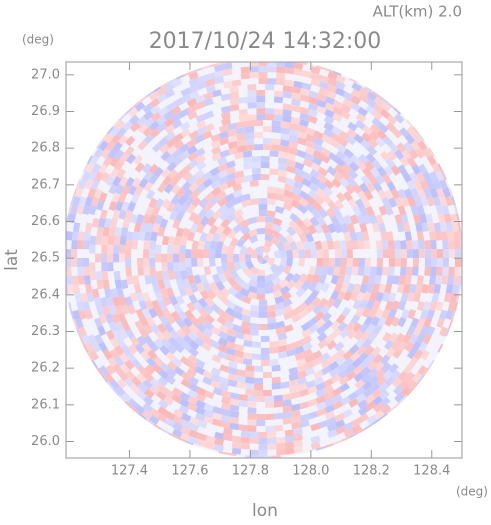 The width and height of the screenshot is (491, 525). I want to click on x-tick-label: 128.0, so click(310, 471).